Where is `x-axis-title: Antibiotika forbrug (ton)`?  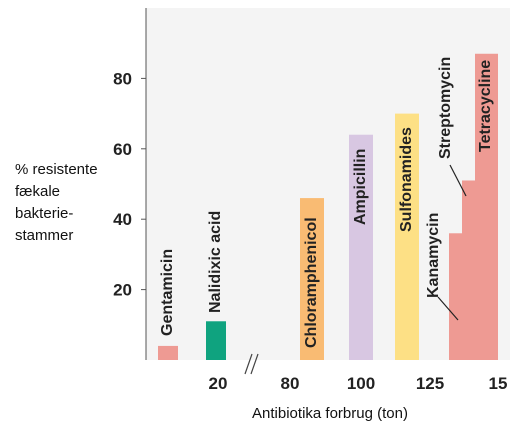 x-axis-title: Antibiotika forbrug (ton) is located at coordinates (330, 413).